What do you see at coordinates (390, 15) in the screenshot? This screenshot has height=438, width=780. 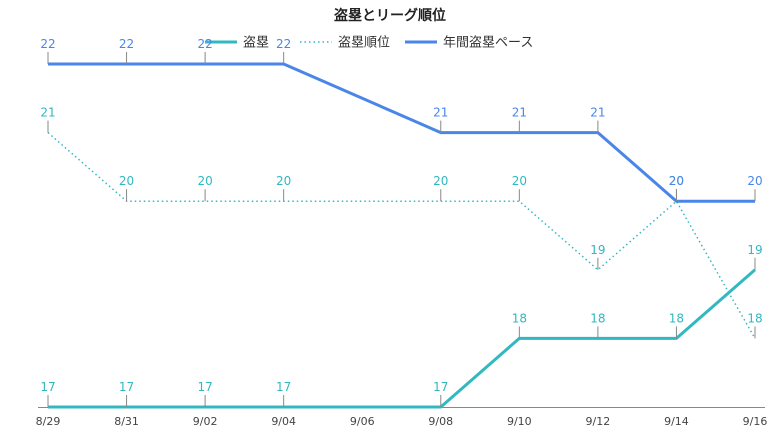 I see `chart-title: 盗塁とリーグ順位` at bounding box center [390, 15].